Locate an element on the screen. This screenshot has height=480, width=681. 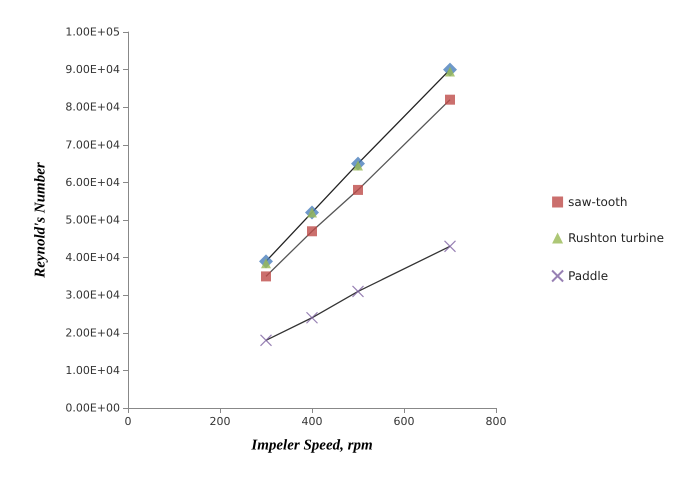
legend-label: saw-tooth is located at coordinates (598, 202).